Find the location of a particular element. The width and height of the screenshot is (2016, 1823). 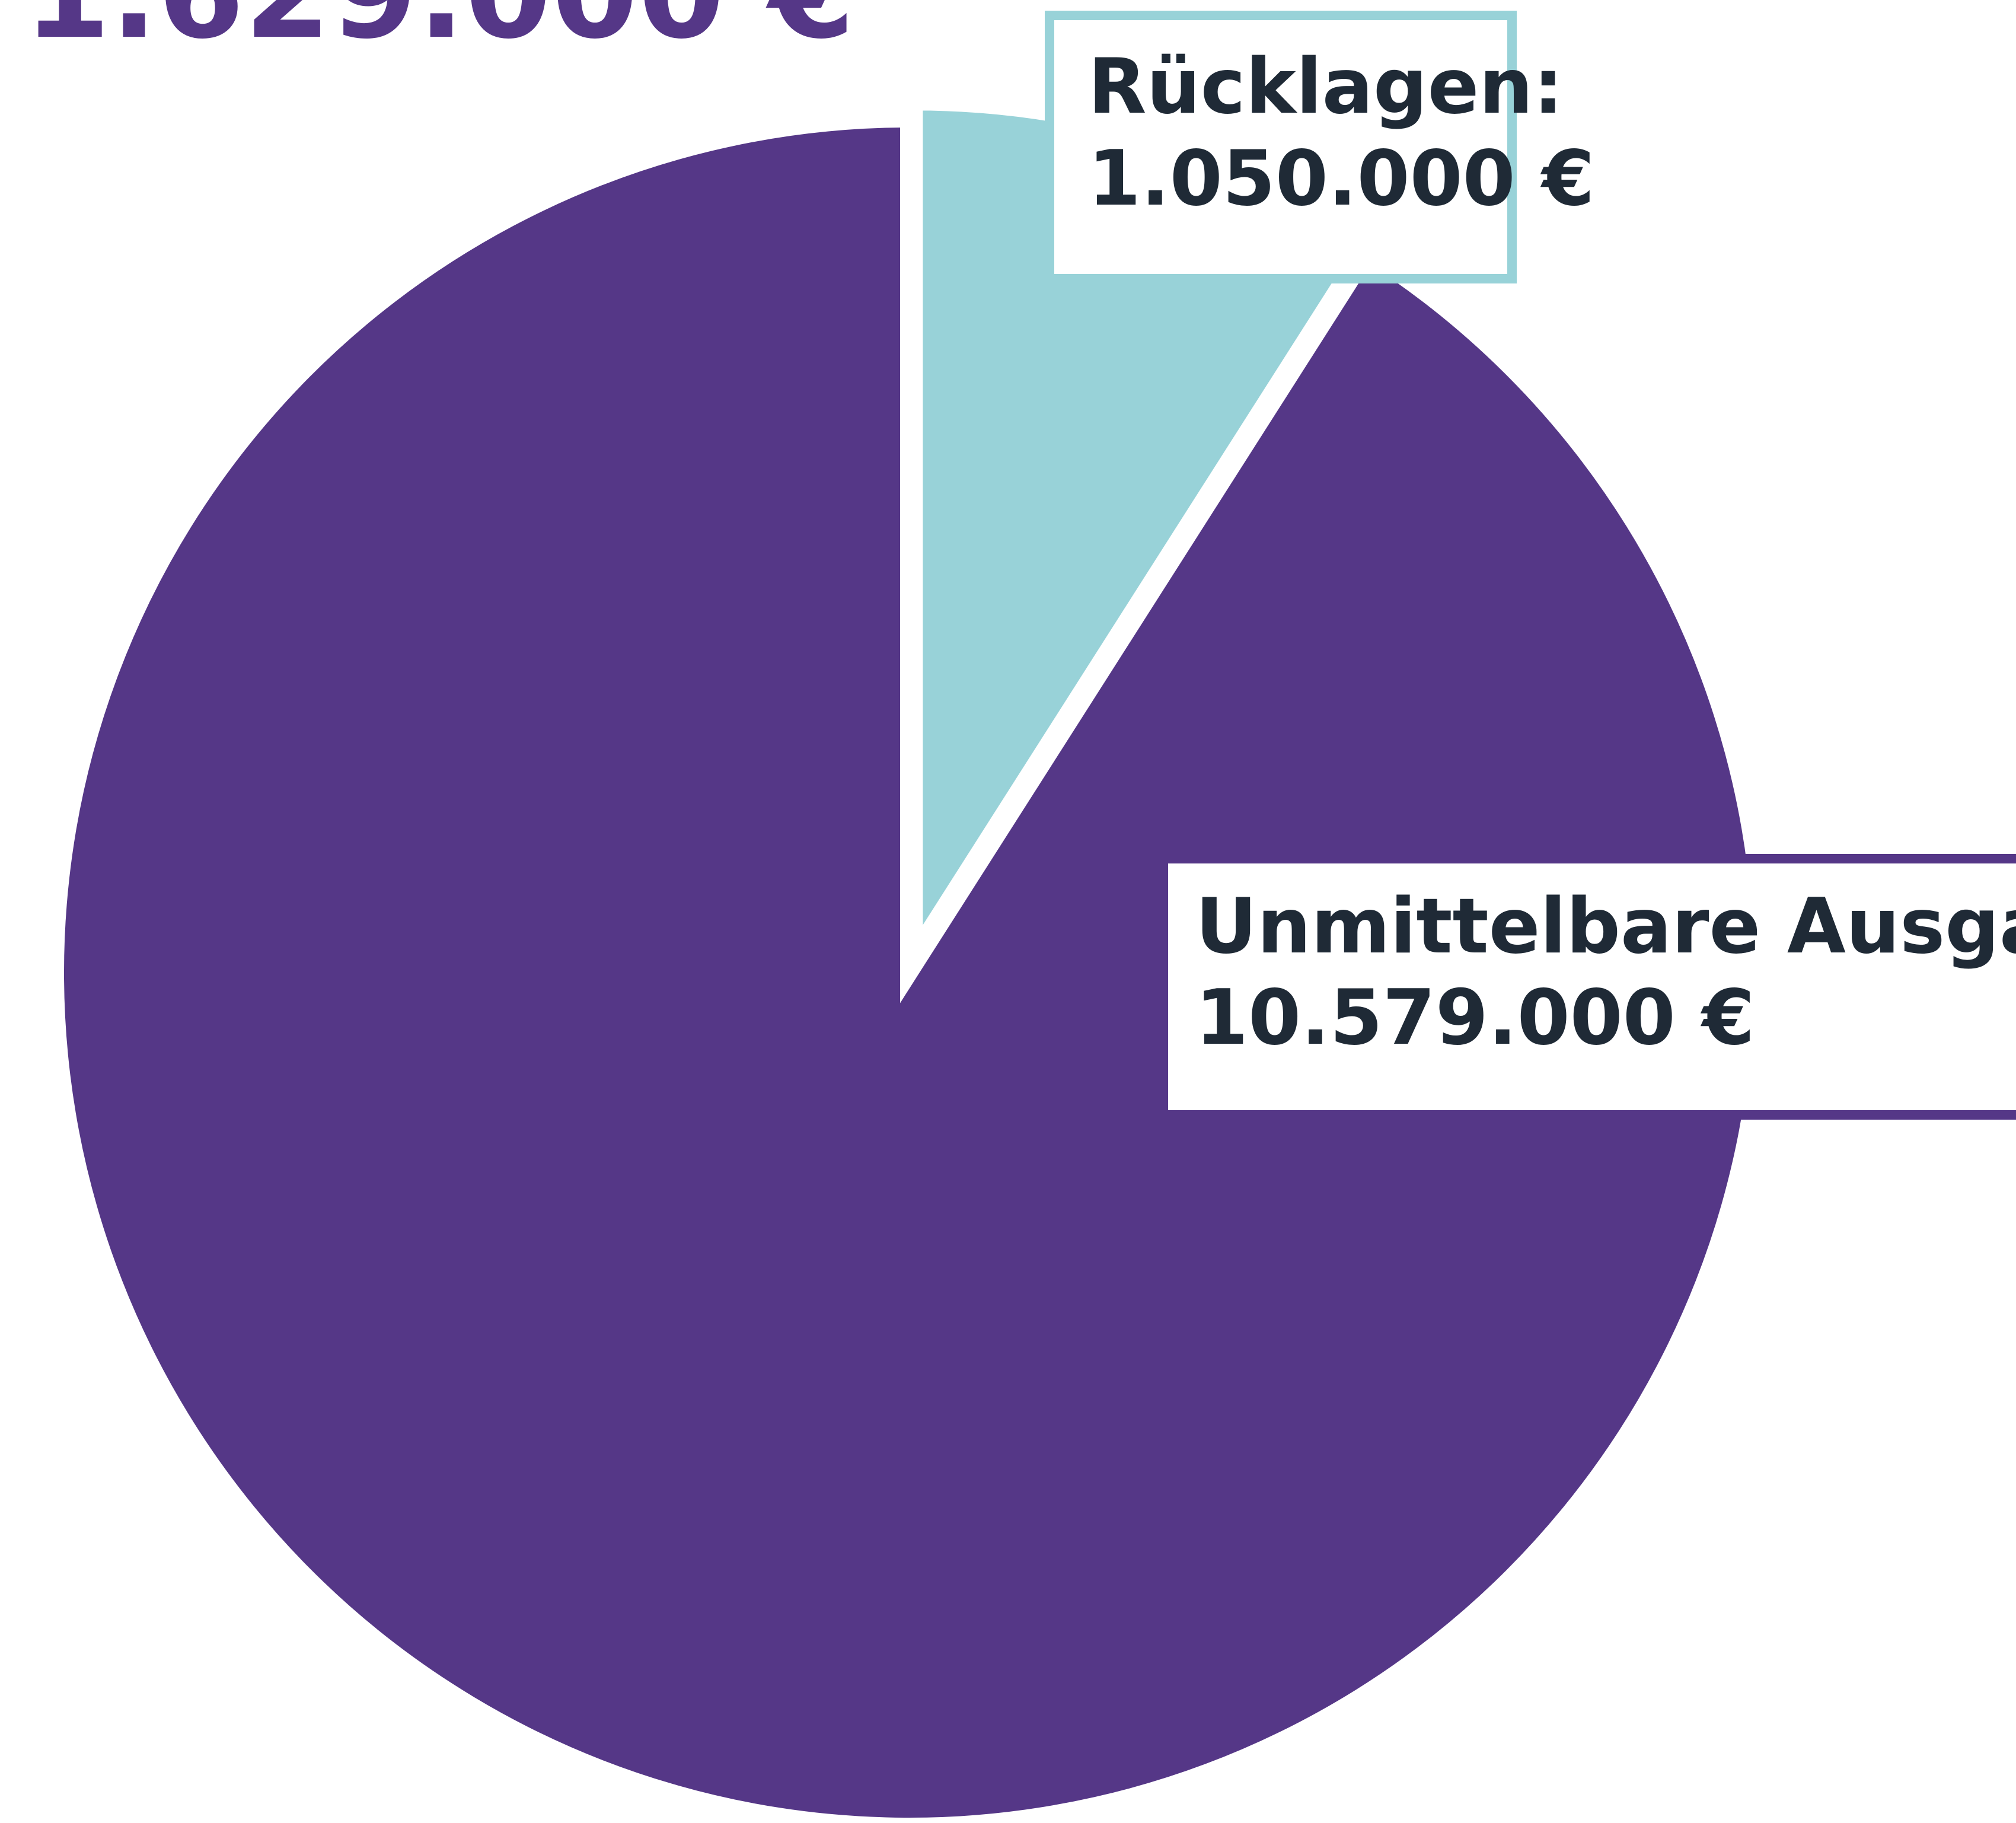

slice-label: Unmittelbare Ausgaben: is located at coordinates (1605, 926).